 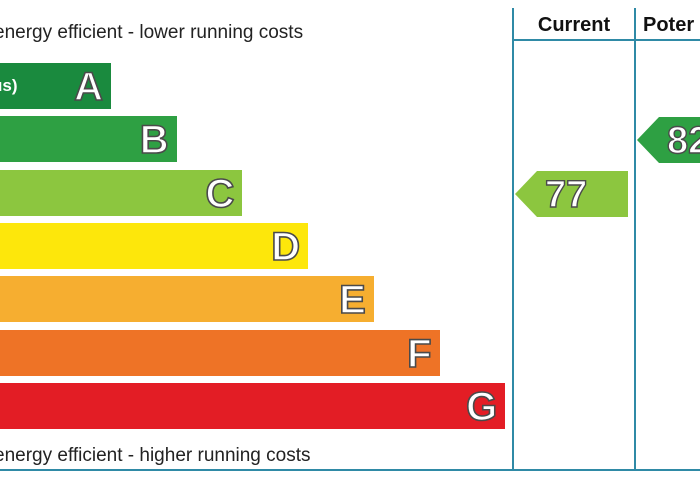 What do you see at coordinates (220, 353) in the screenshot?
I see `band-f: )F` at bounding box center [220, 353].